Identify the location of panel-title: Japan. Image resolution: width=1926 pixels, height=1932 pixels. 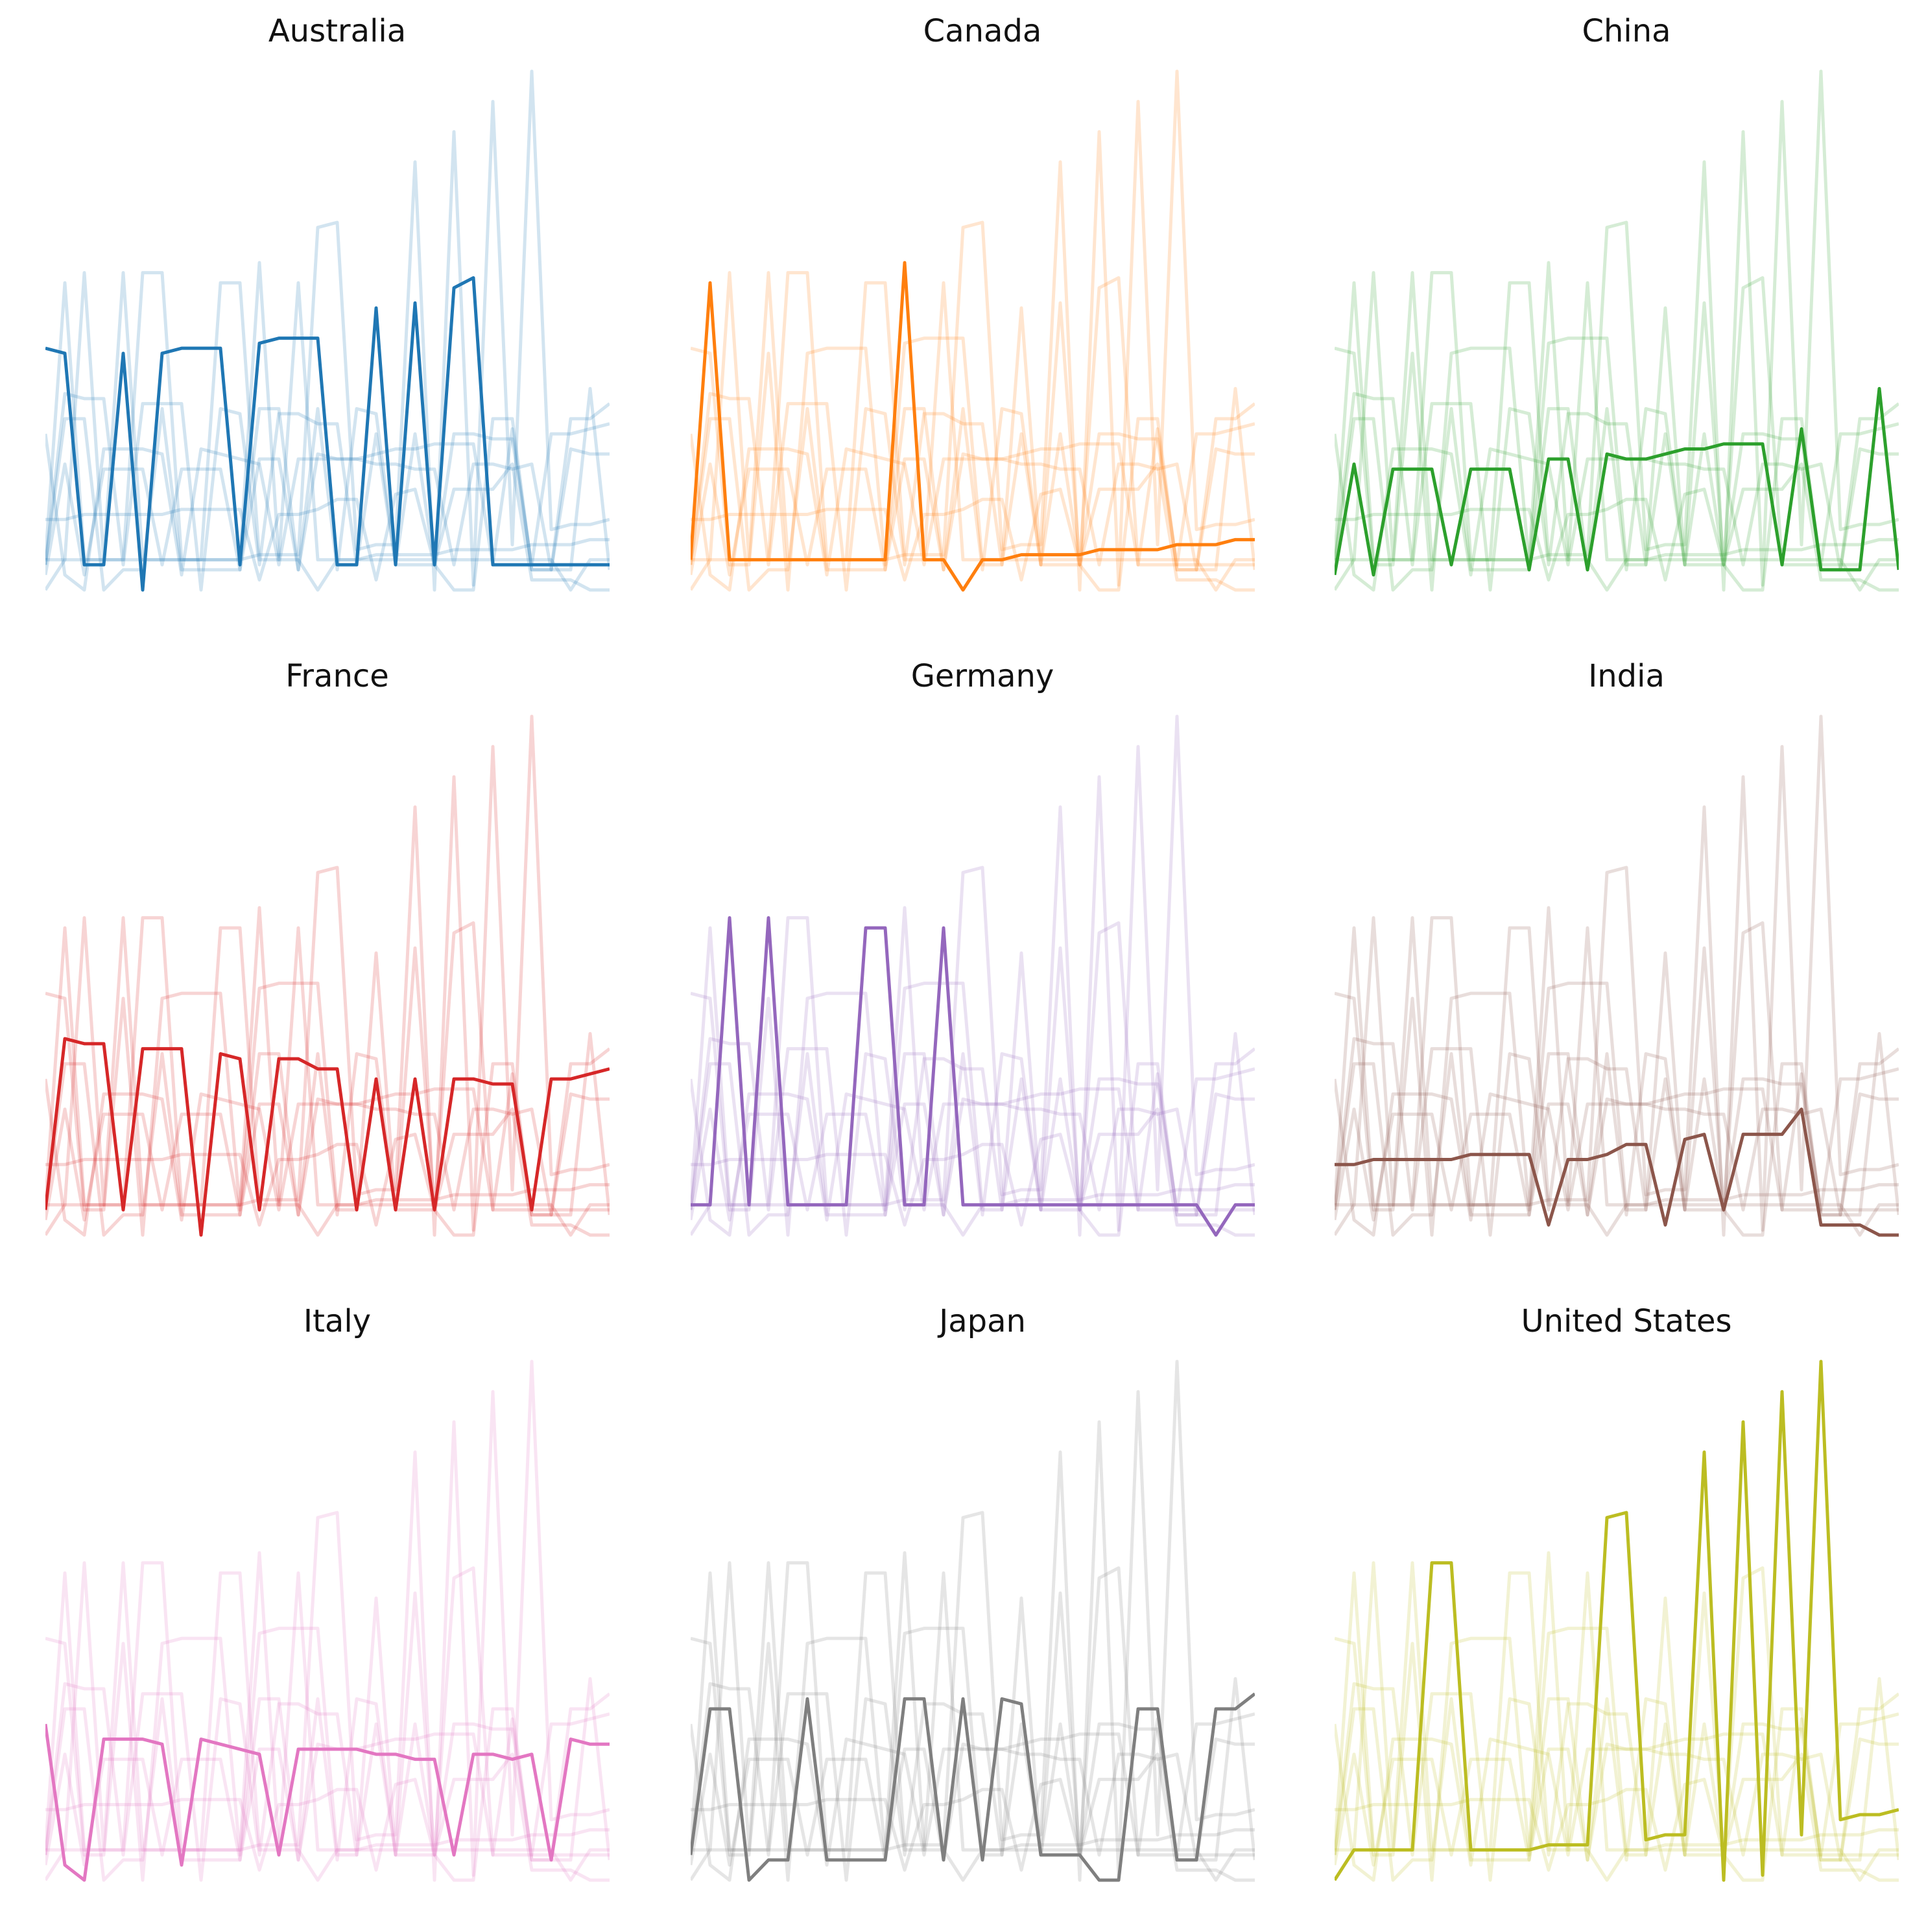
(982, 1321).